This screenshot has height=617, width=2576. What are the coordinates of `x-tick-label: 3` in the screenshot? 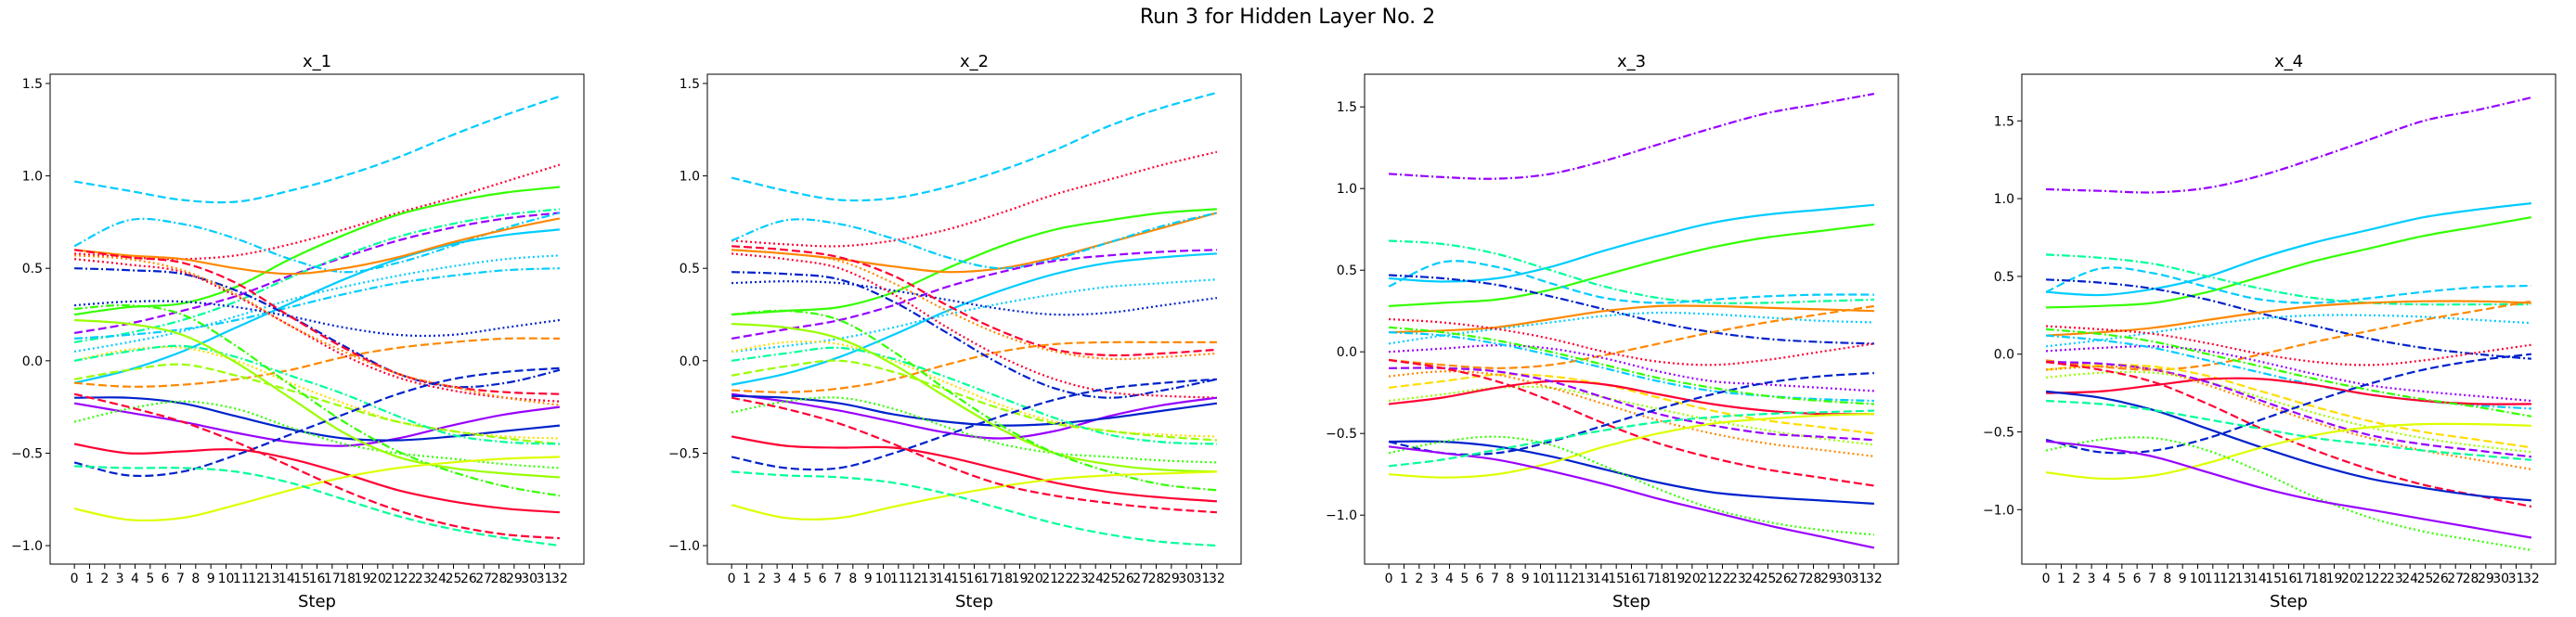 It's located at (777, 579).